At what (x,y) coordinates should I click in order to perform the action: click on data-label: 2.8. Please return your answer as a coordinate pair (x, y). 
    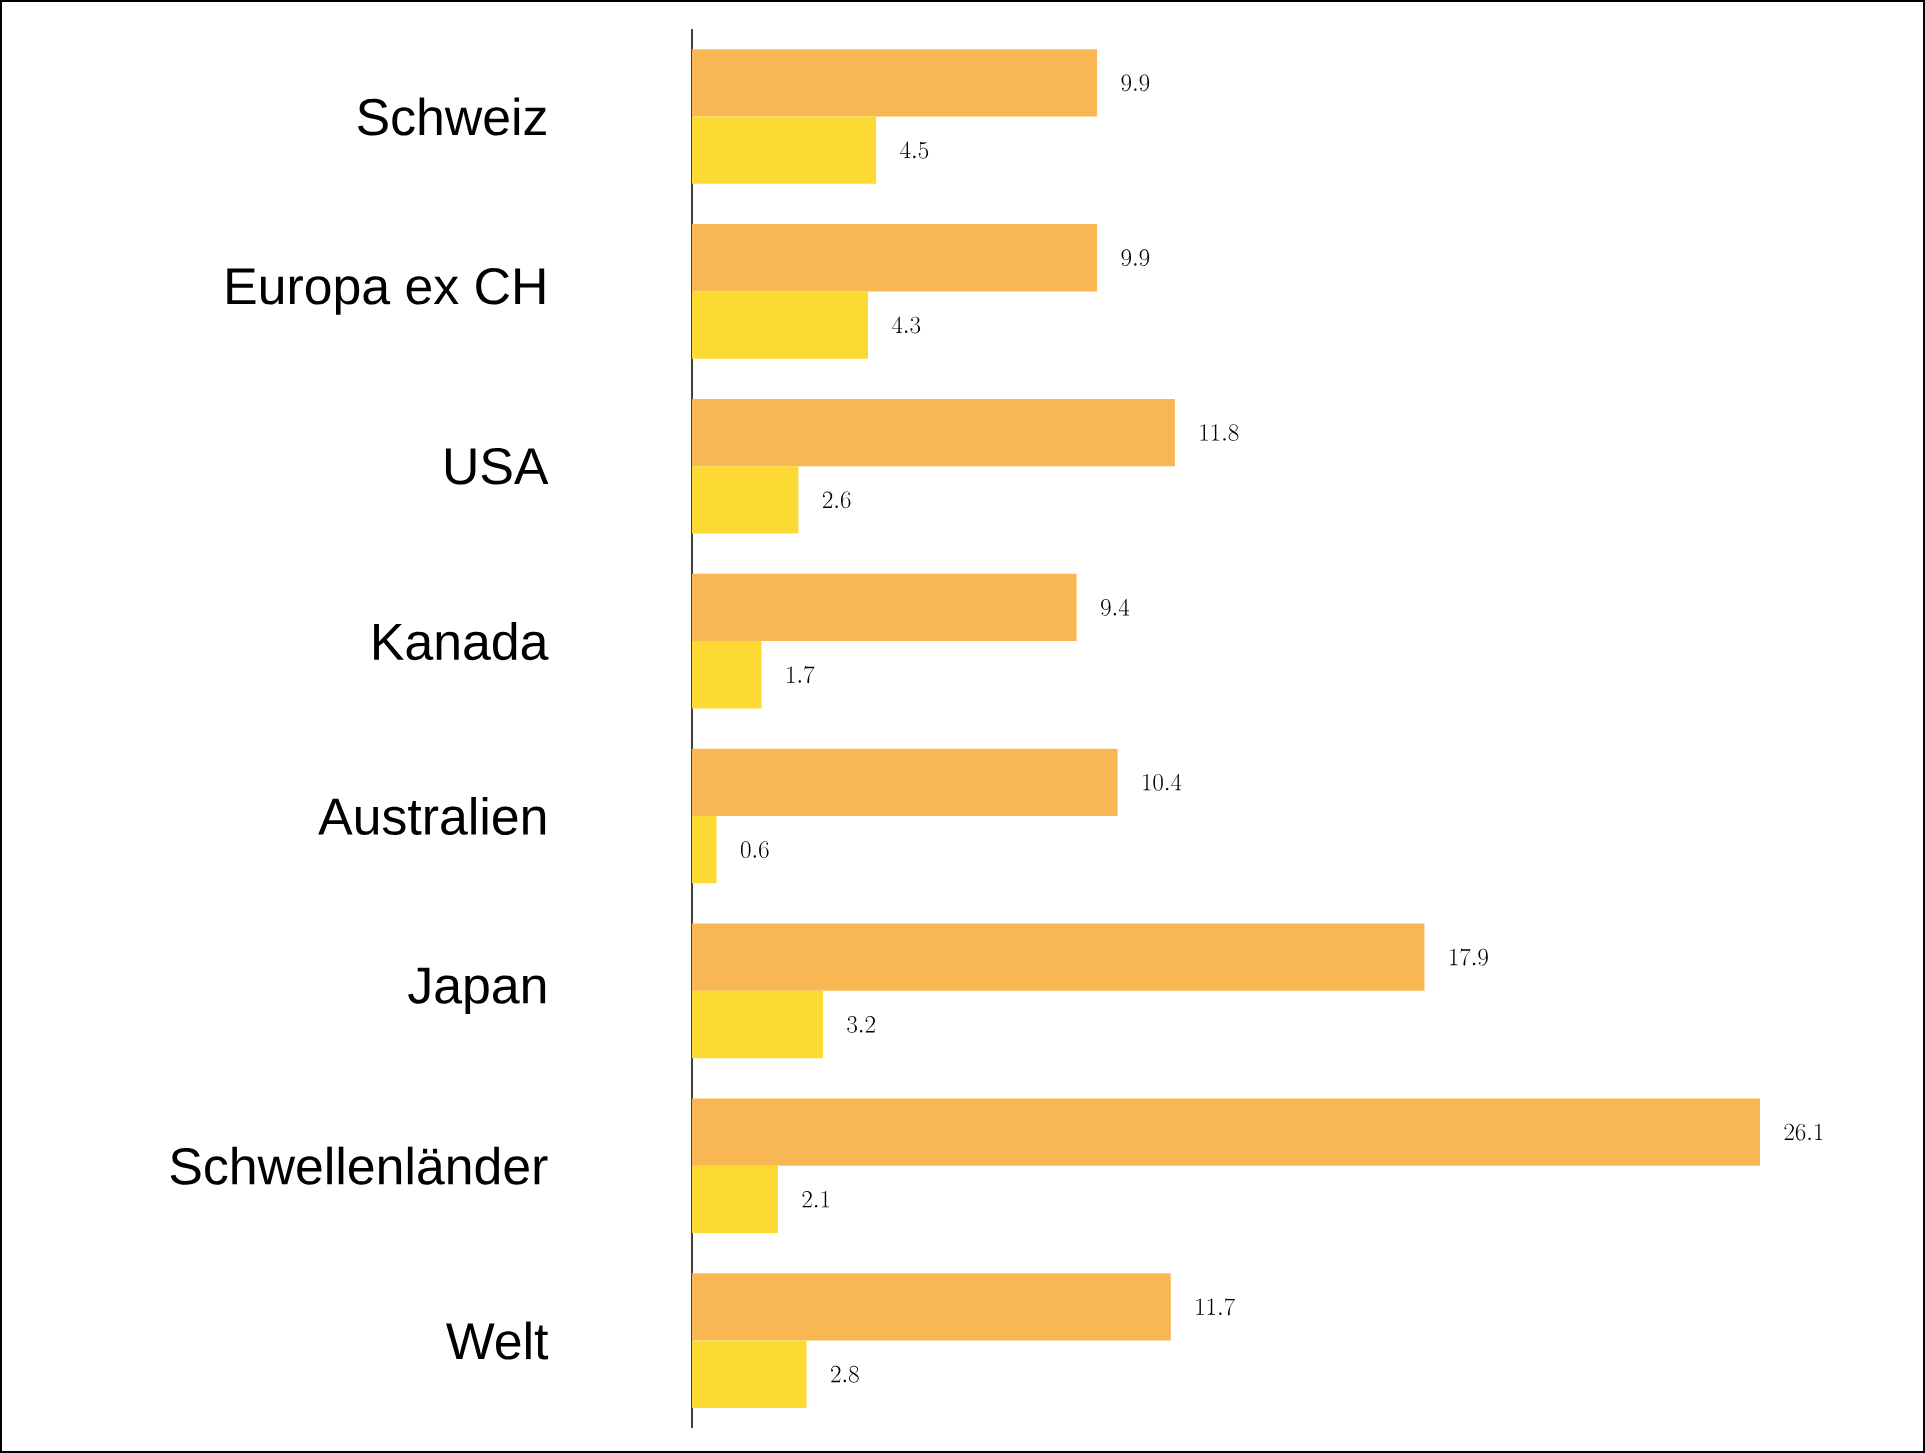
    Looking at the image, I should click on (845, 1374).